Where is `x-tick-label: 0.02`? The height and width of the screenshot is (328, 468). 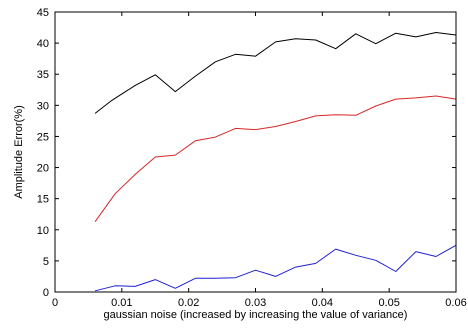
x-tick-label: 0.02 is located at coordinates (188, 303).